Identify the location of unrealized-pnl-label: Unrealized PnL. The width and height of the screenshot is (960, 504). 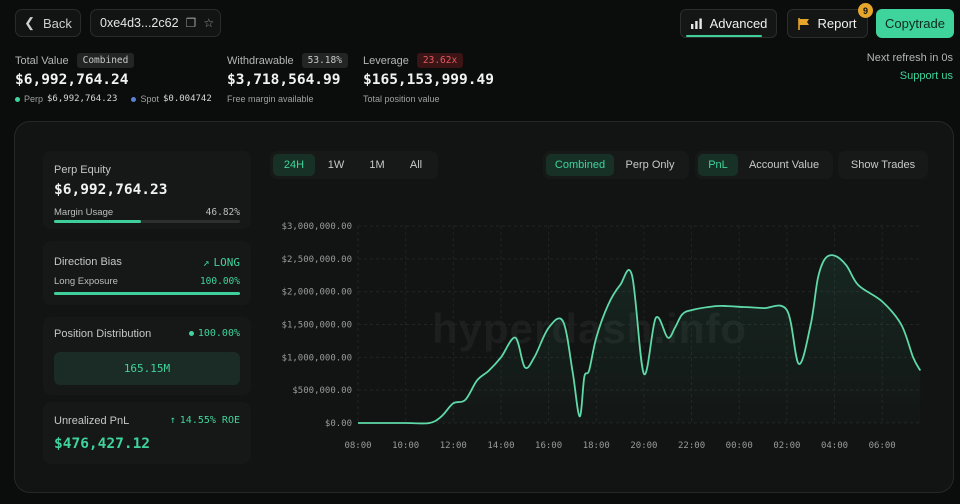
(92, 421).